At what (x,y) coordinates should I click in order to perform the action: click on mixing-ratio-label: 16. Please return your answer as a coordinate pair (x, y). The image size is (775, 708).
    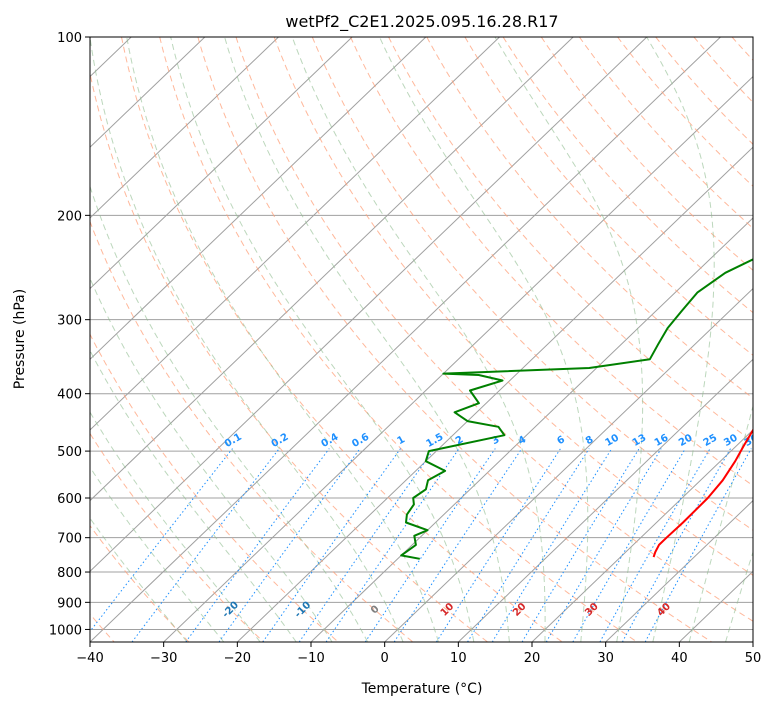
    Looking at the image, I should click on (662, 440).